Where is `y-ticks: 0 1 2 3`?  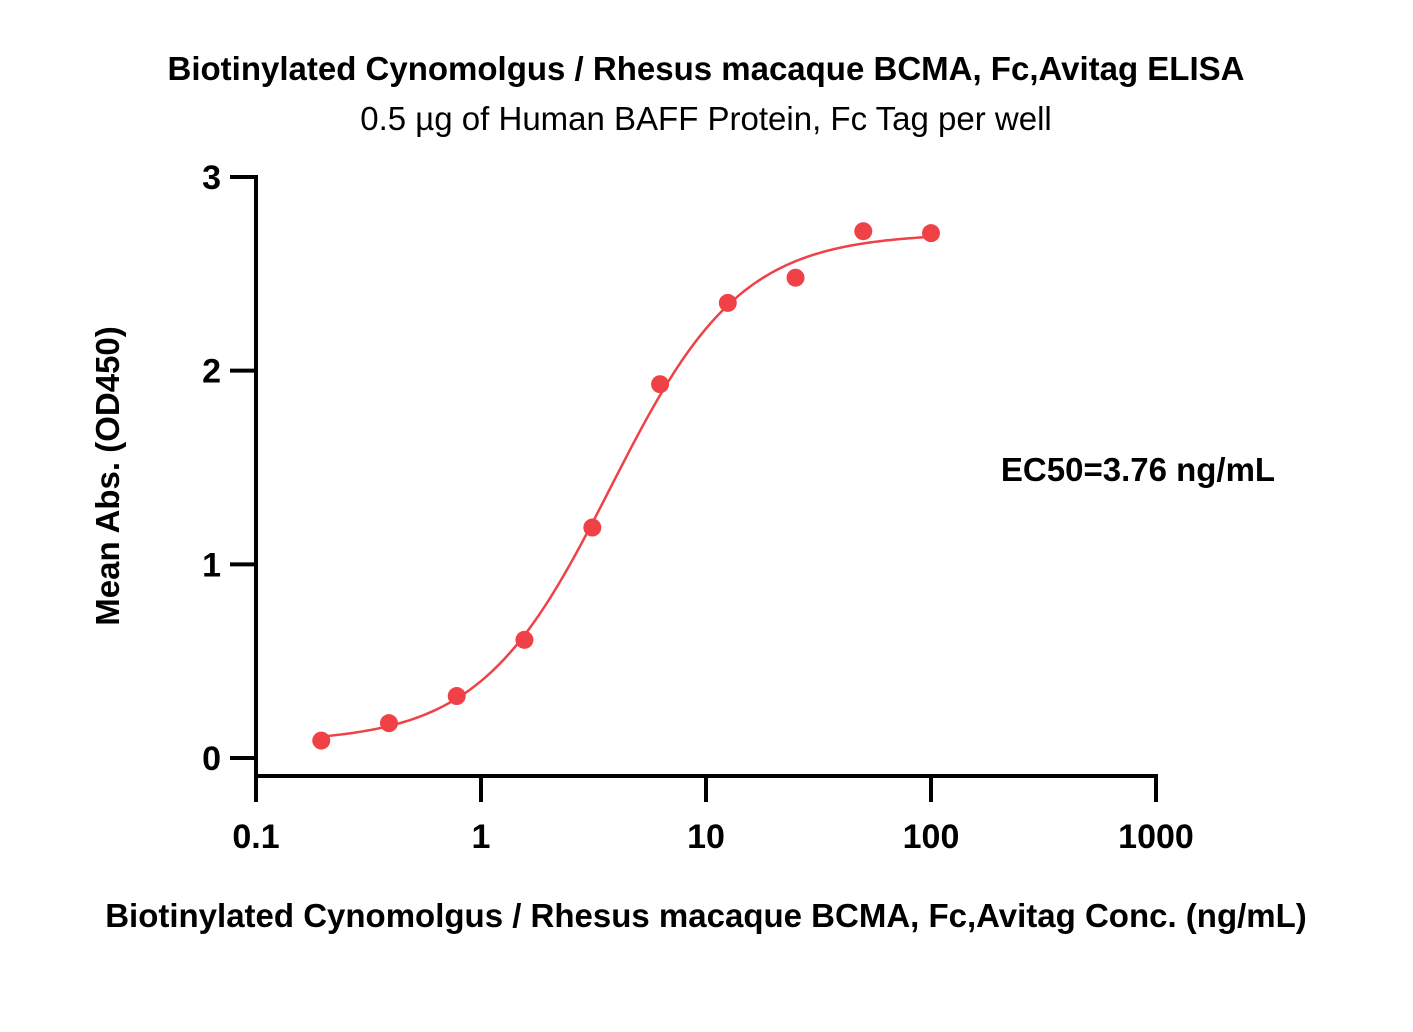
y-ticks: 0 1 2 3 is located at coordinates (229, 468).